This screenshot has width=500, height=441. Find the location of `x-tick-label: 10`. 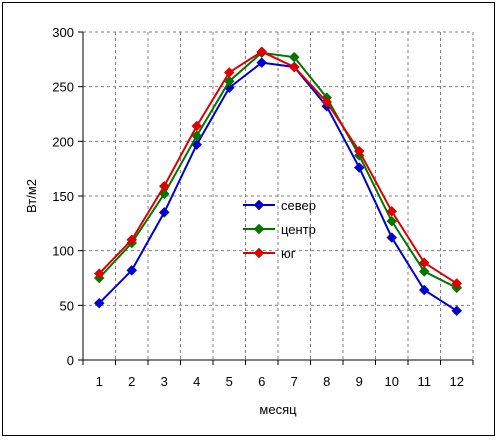

x-tick-label: 10 is located at coordinates (392, 381).